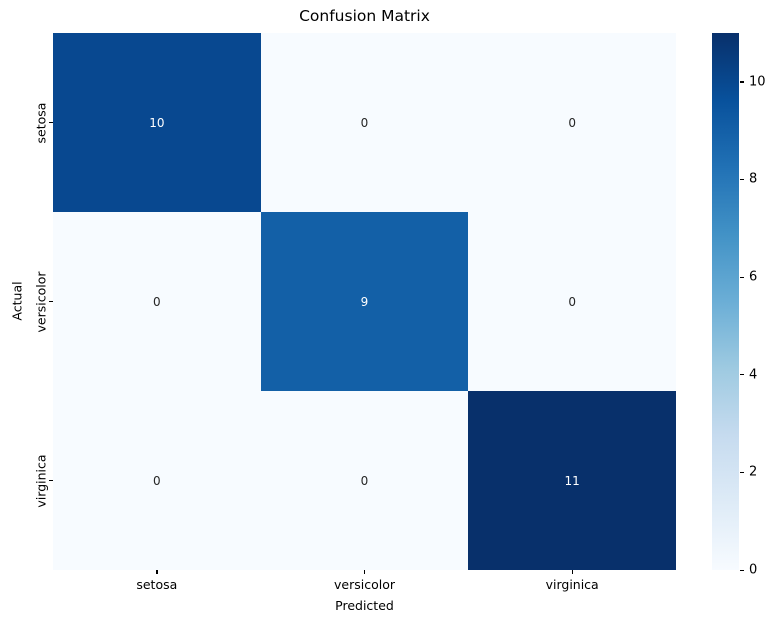  I want to click on colorbar-tick-label: 4, so click(753, 375).